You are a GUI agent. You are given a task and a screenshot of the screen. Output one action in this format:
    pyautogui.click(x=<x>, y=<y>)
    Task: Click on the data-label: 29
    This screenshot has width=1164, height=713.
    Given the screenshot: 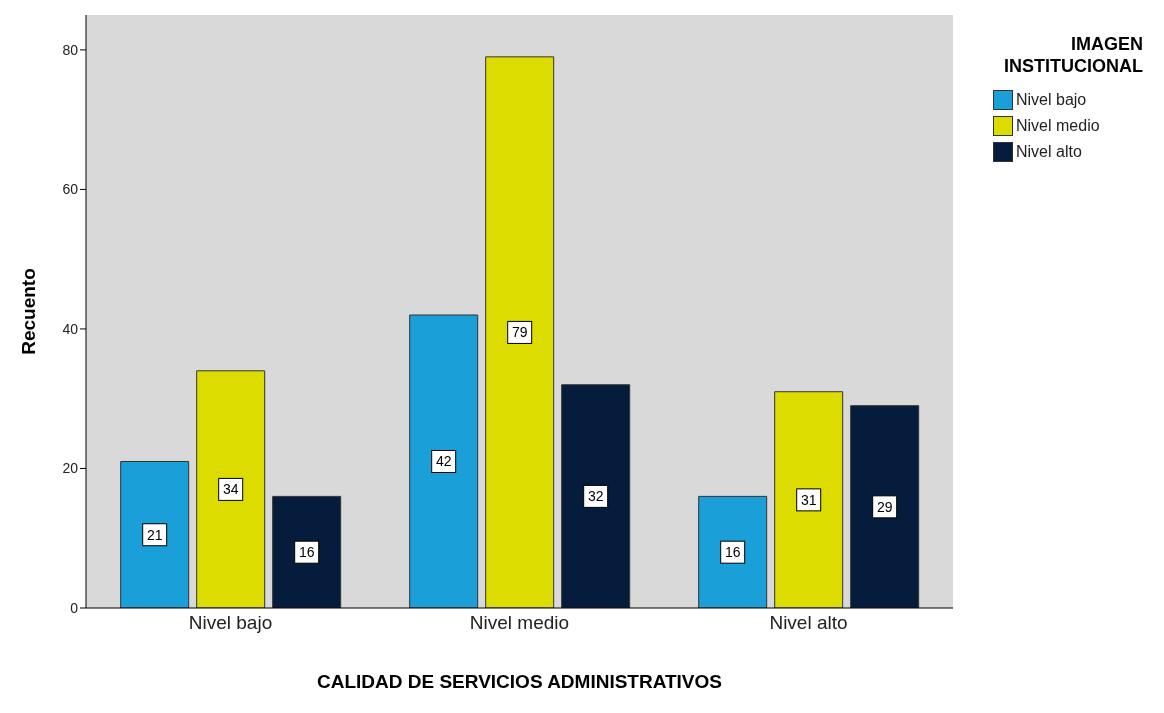 What is the action you would take?
    pyautogui.click(x=884, y=506)
    